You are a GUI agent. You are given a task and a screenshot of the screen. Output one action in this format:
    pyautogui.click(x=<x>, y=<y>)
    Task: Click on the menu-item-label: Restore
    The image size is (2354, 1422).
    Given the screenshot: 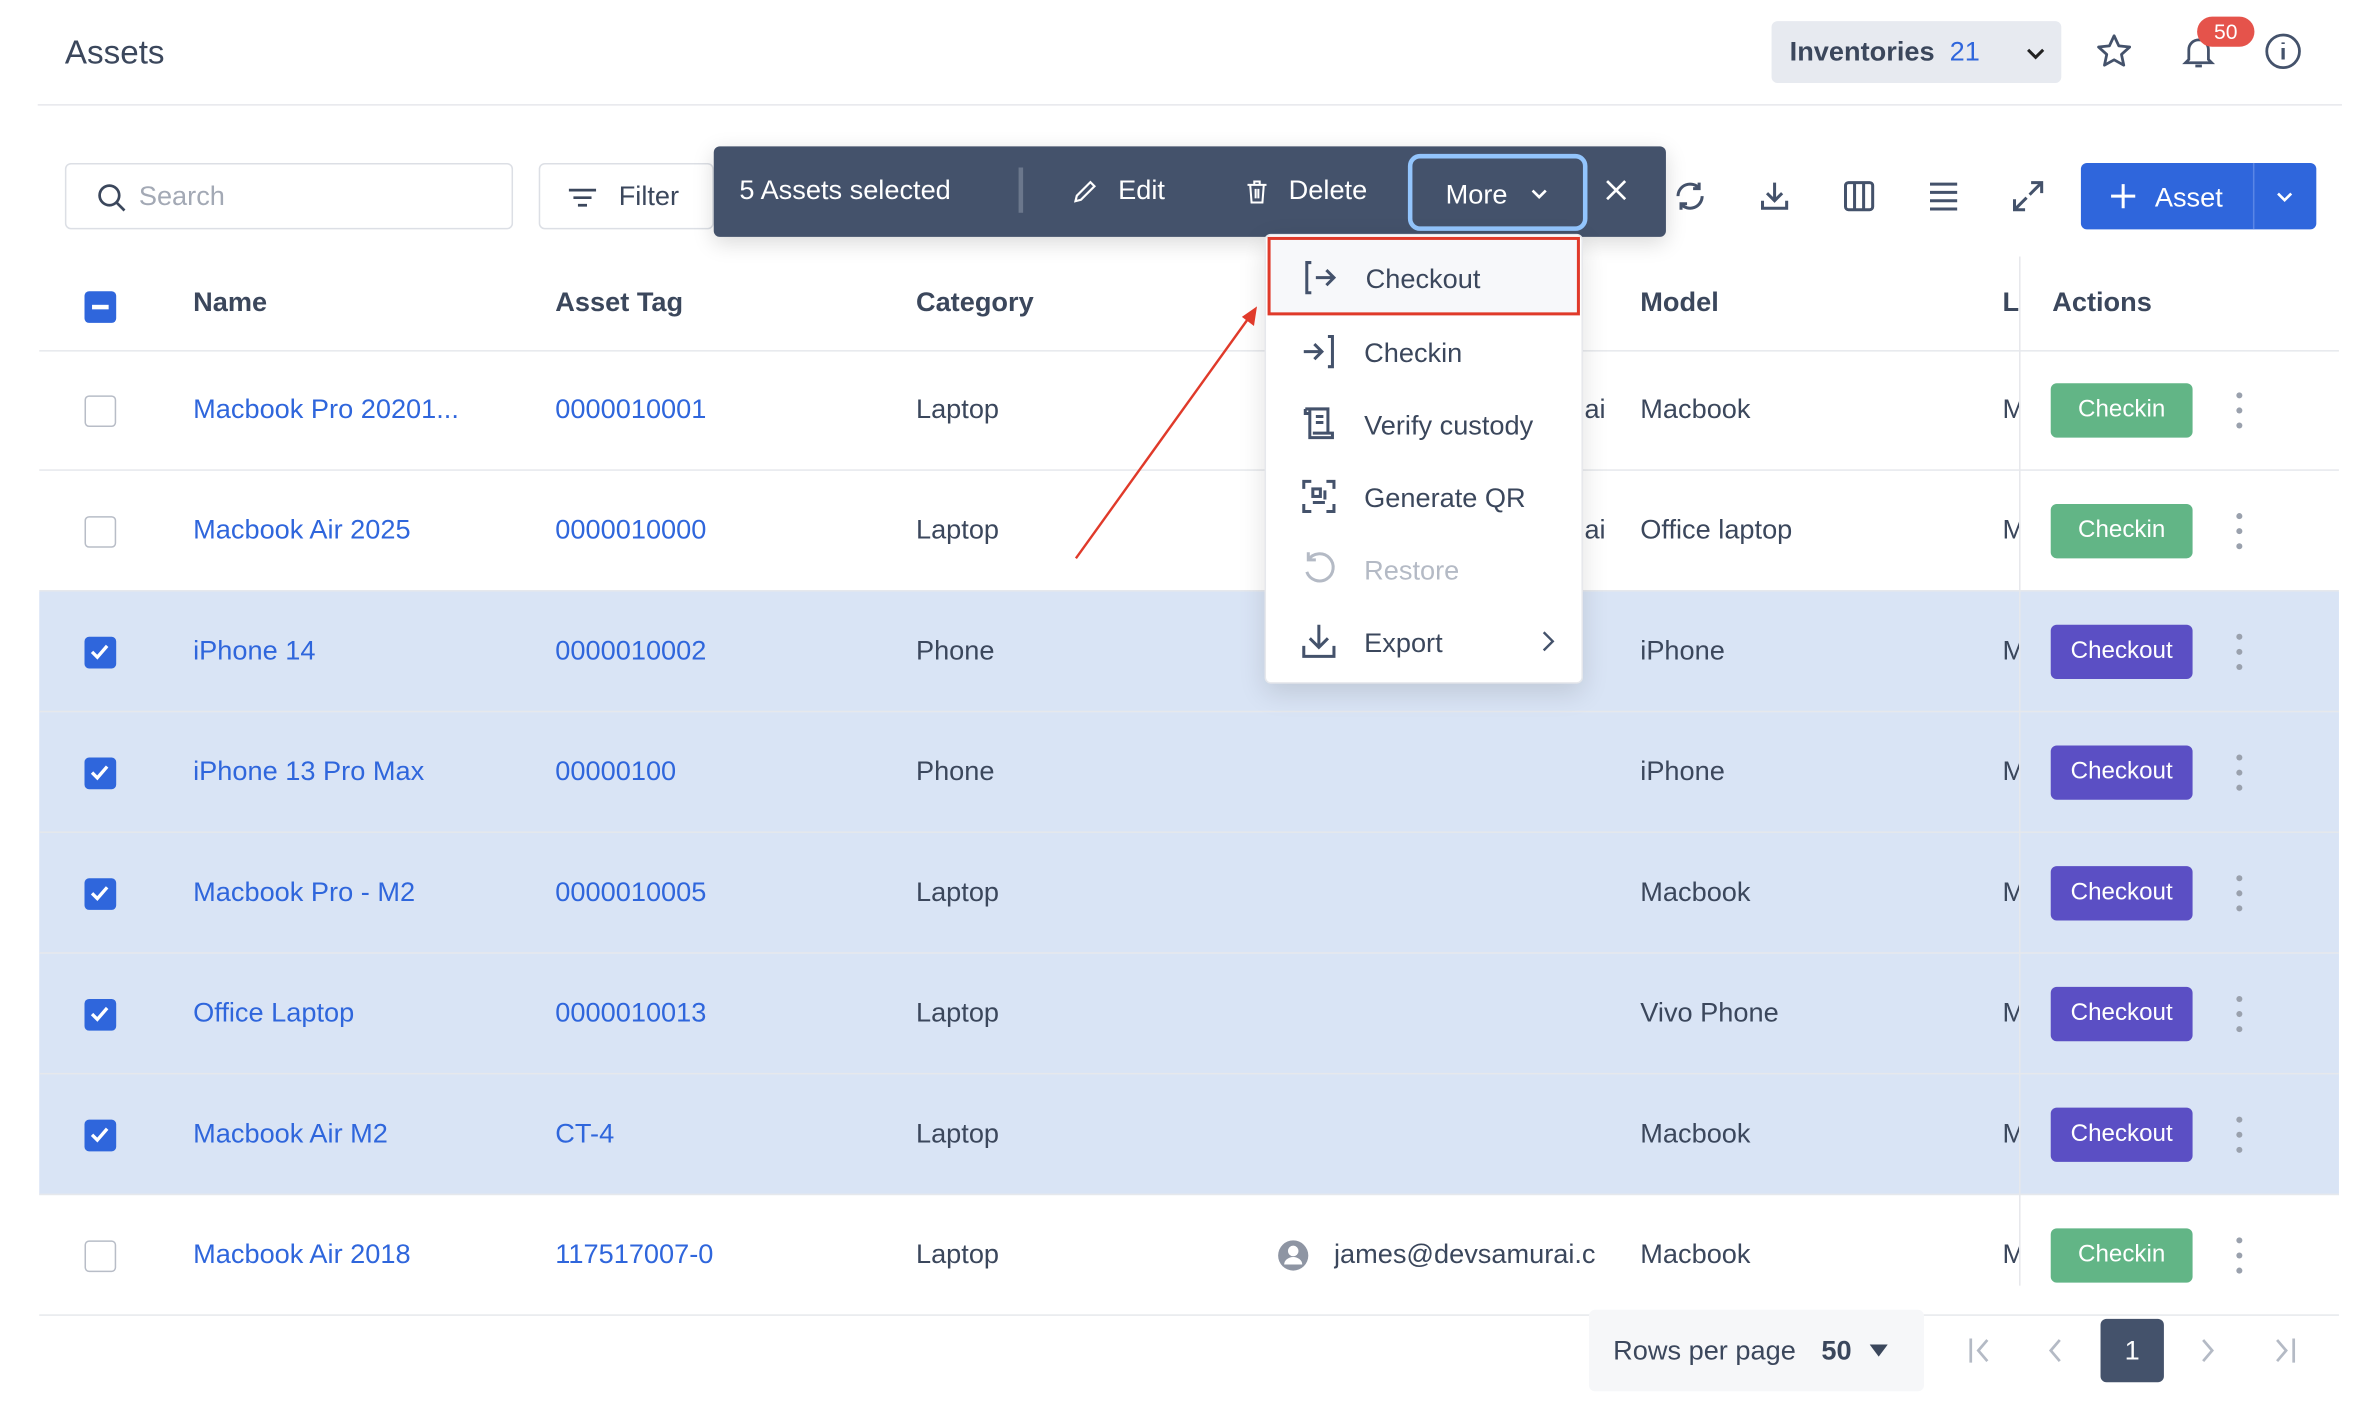 What is the action you would take?
    pyautogui.click(x=1412, y=570)
    